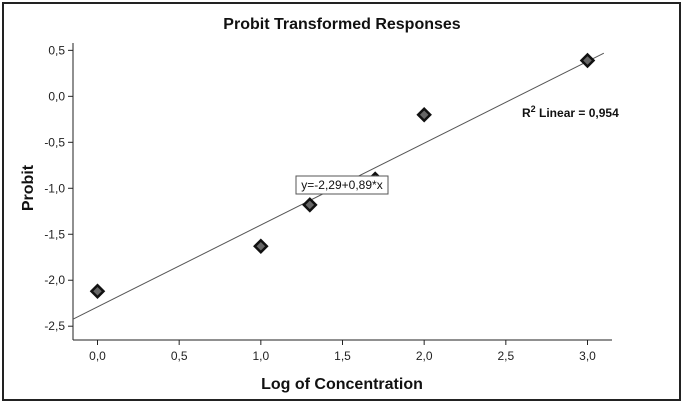 Image resolution: width=685 pixels, height=405 pixels. Describe the element at coordinates (505, 356) in the screenshot. I see `x-tick-label: 2,5` at that location.